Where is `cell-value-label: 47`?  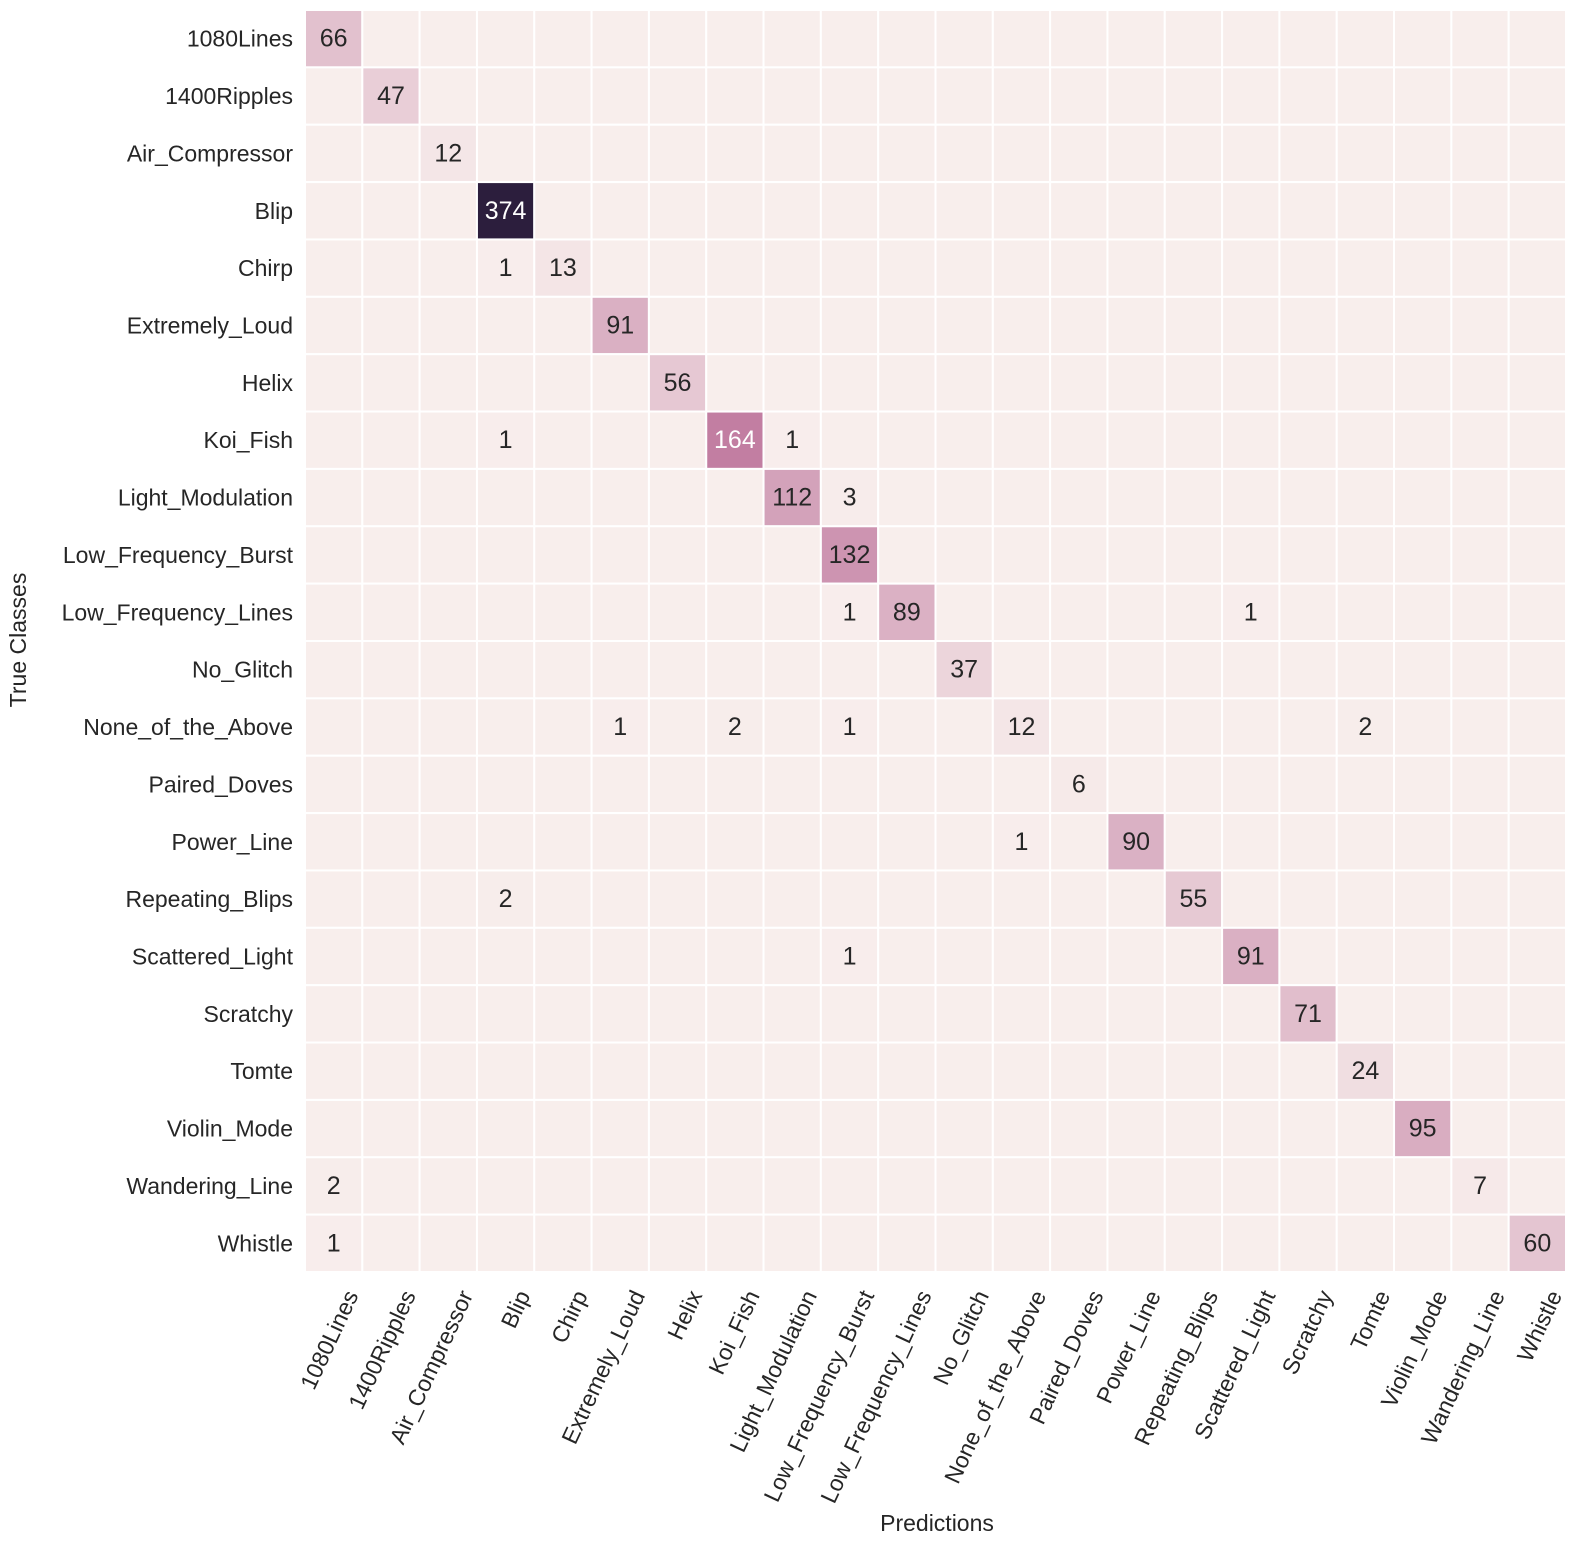
cell-value-label: 47 is located at coordinates (391, 96).